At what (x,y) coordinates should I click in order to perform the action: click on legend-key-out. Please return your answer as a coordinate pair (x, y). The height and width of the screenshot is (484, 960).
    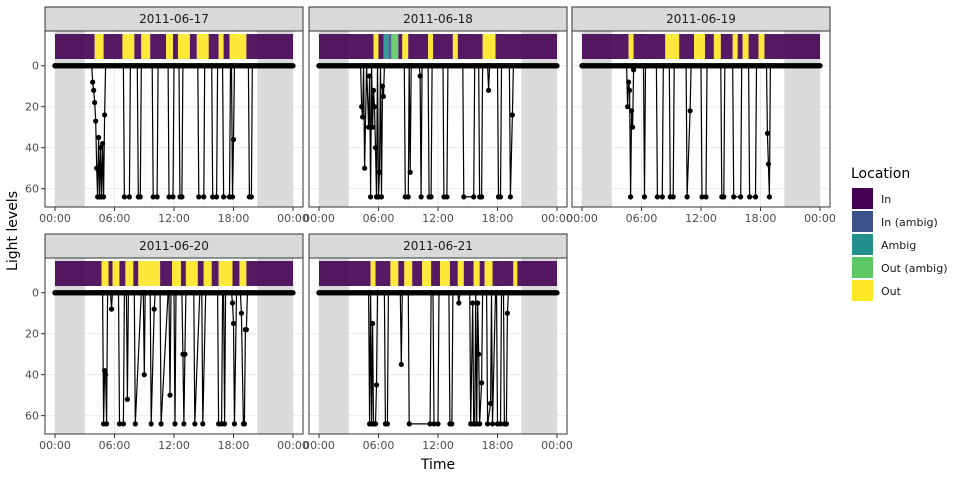
    Looking at the image, I should click on (862, 290).